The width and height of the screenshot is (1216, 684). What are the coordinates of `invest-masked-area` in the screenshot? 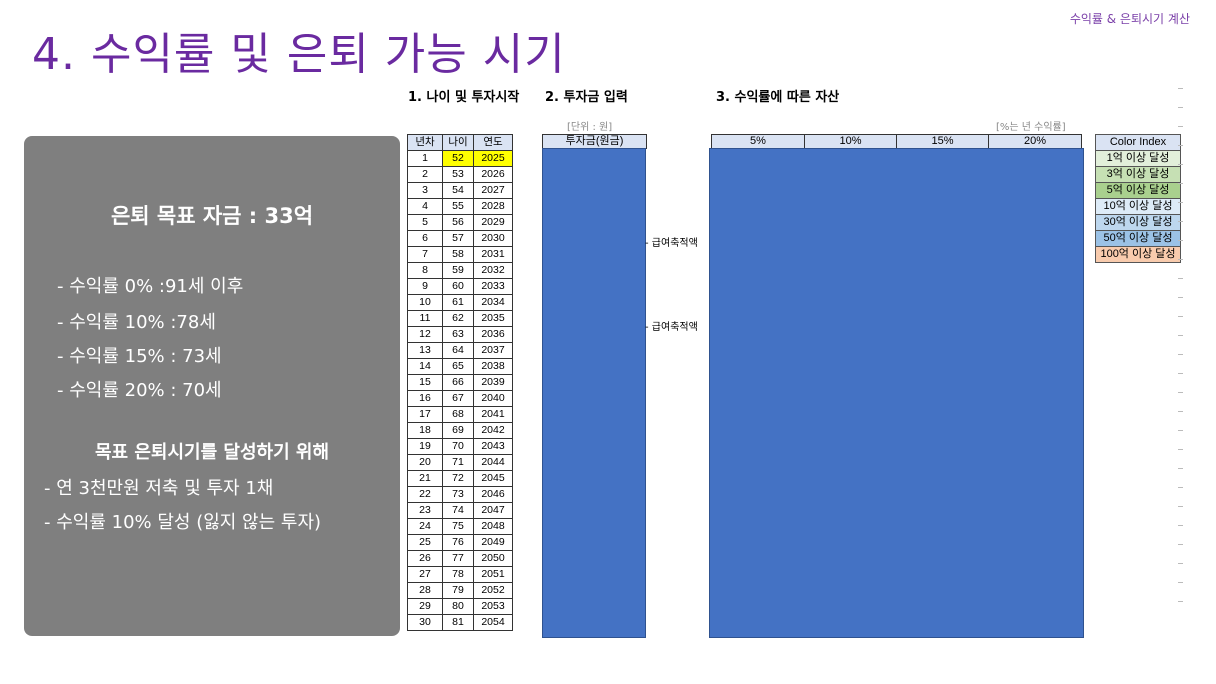 It's located at (594, 393).